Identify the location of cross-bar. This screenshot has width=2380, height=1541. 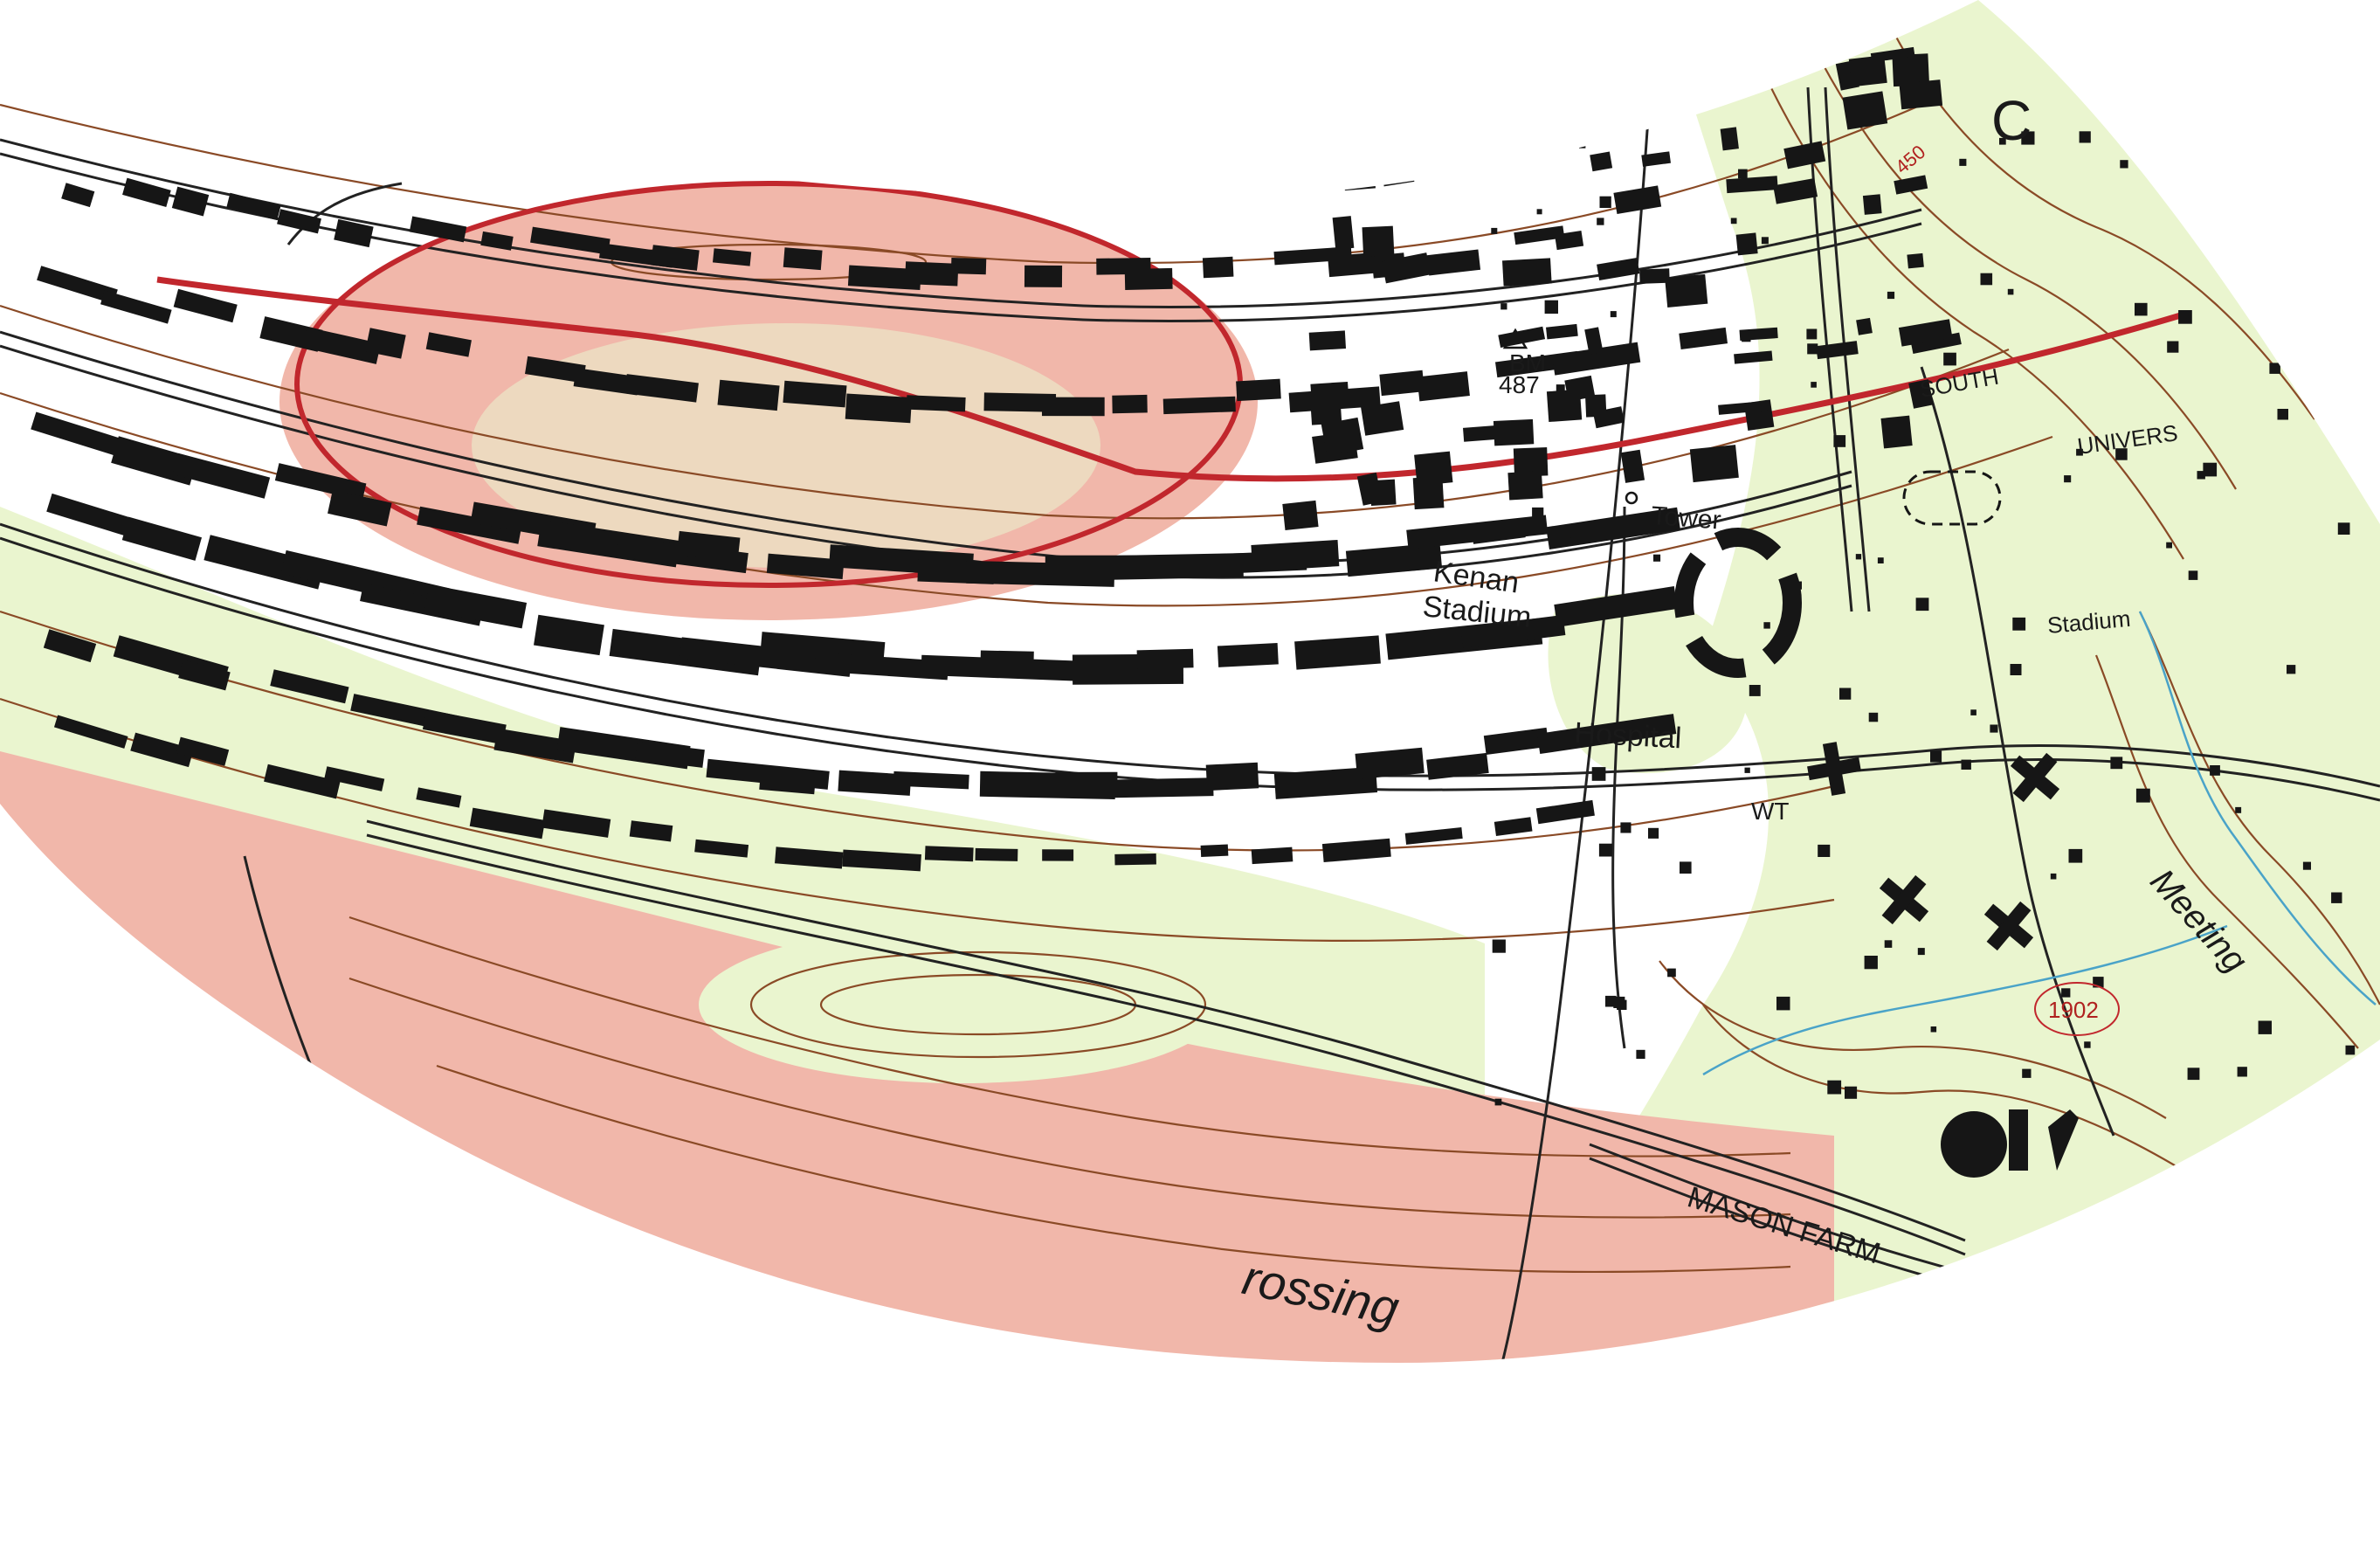
(2035, 778).